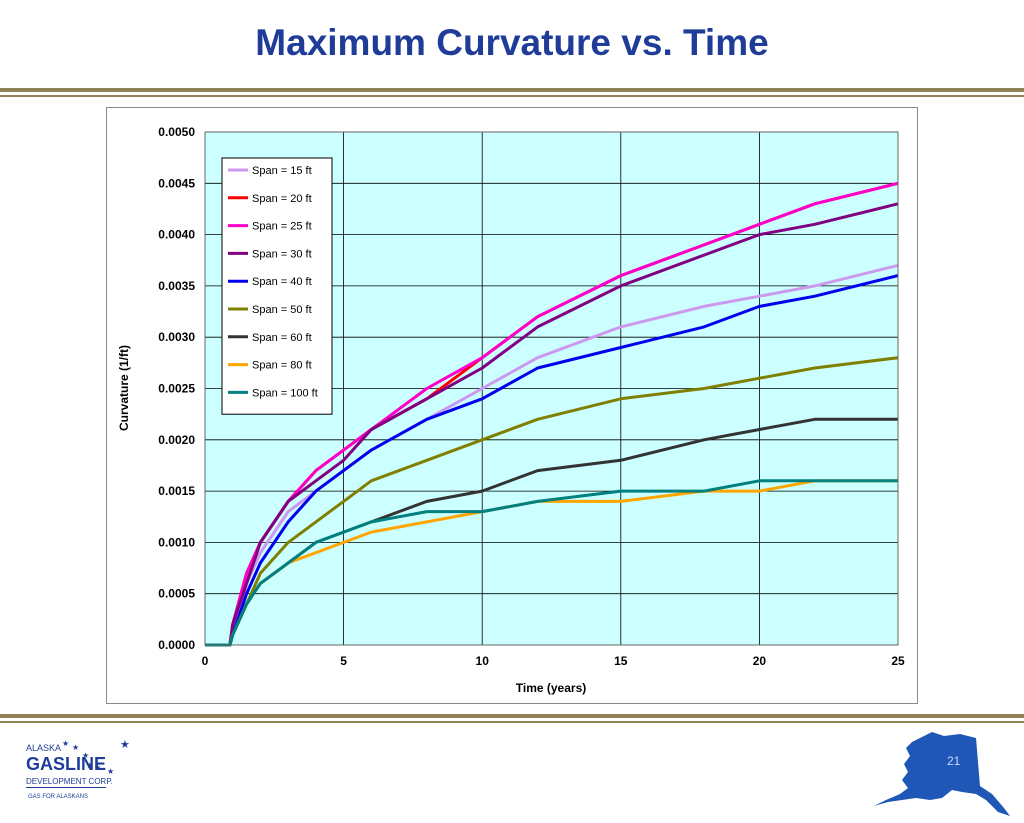  What do you see at coordinates (282, 282) in the screenshot?
I see `legend-label: Span = 40 ft` at bounding box center [282, 282].